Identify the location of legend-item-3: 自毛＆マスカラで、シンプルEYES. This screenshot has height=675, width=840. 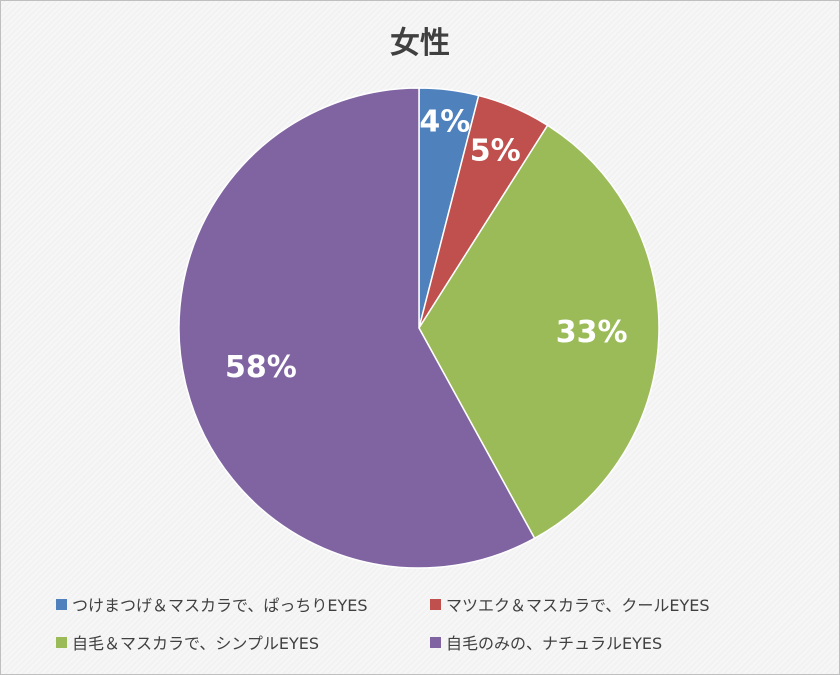
(187, 642).